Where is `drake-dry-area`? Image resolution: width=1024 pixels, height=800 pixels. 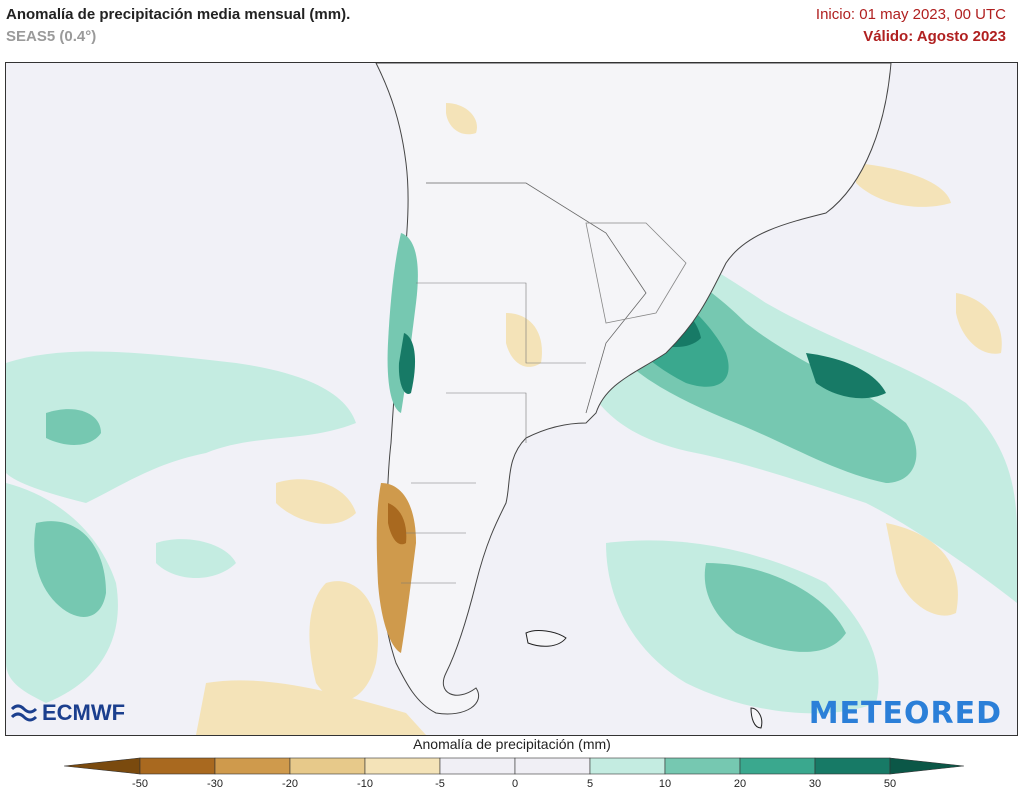
drake-dry-area is located at coordinates (311, 707).